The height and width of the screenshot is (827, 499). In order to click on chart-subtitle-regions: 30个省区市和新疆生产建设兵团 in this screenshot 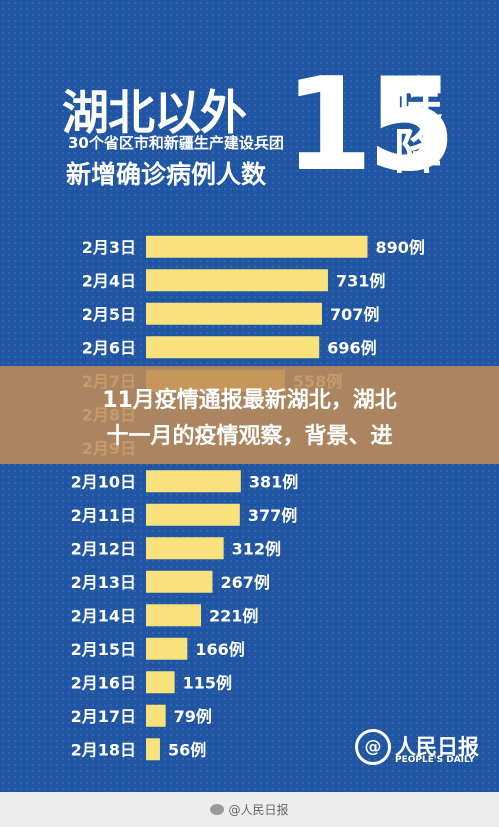, I will do `click(176, 143)`.